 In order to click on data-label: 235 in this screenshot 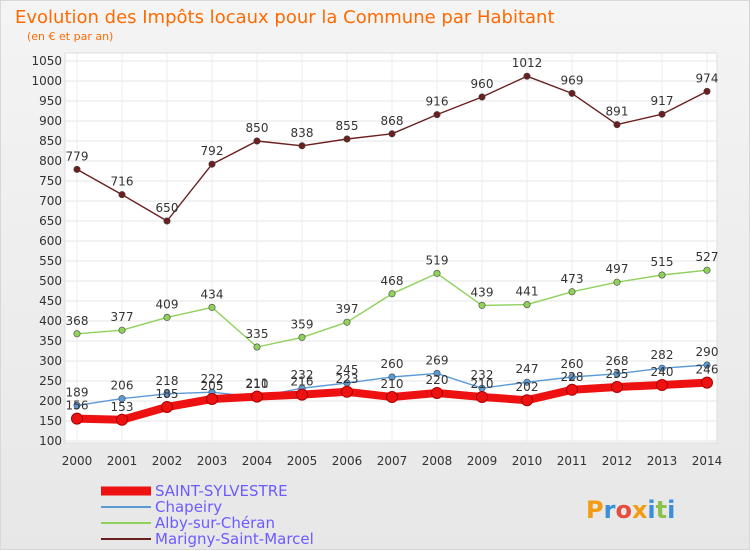, I will do `click(617, 374)`.